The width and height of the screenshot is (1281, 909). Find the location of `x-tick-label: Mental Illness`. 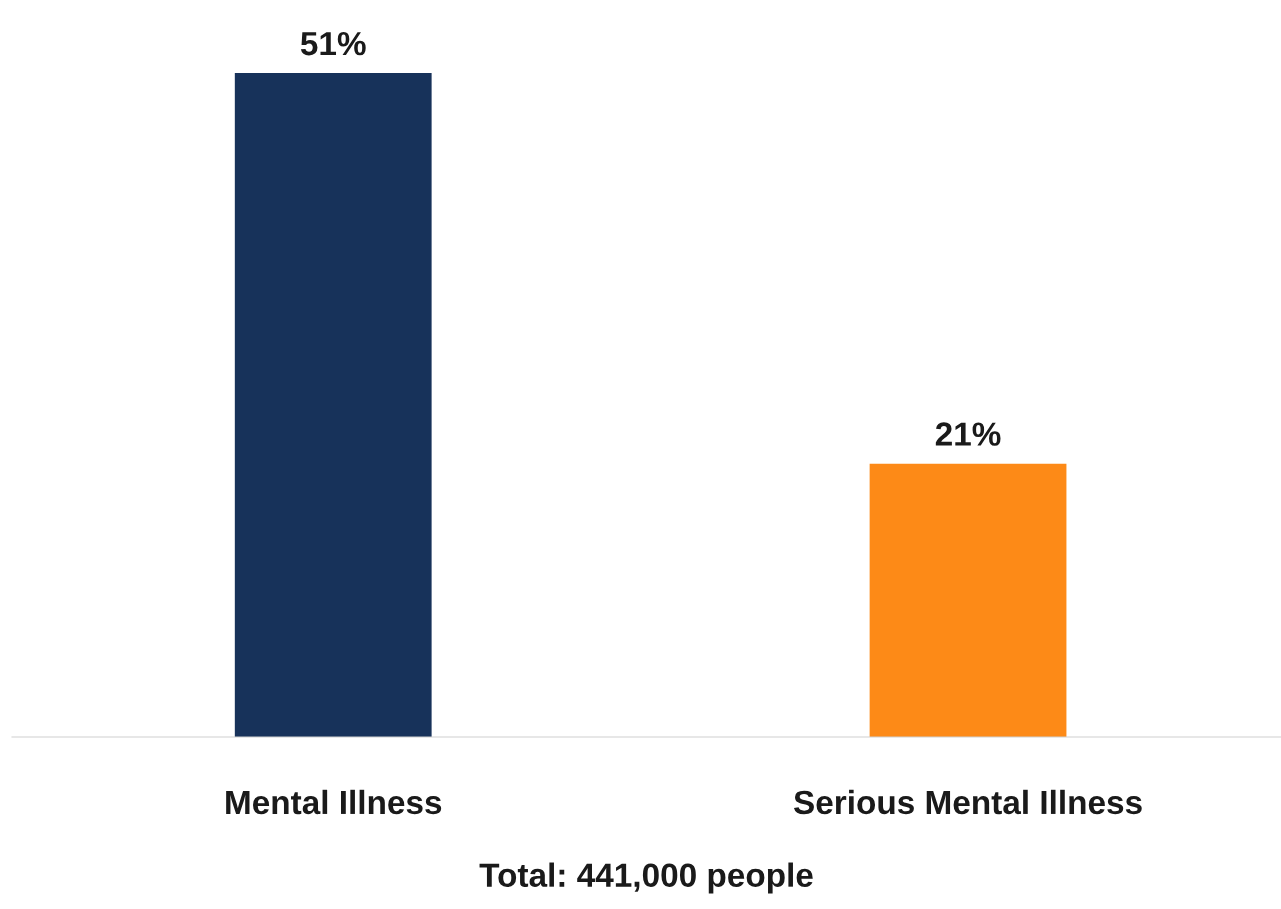

x-tick-label: Mental Illness is located at coordinates (334, 802).